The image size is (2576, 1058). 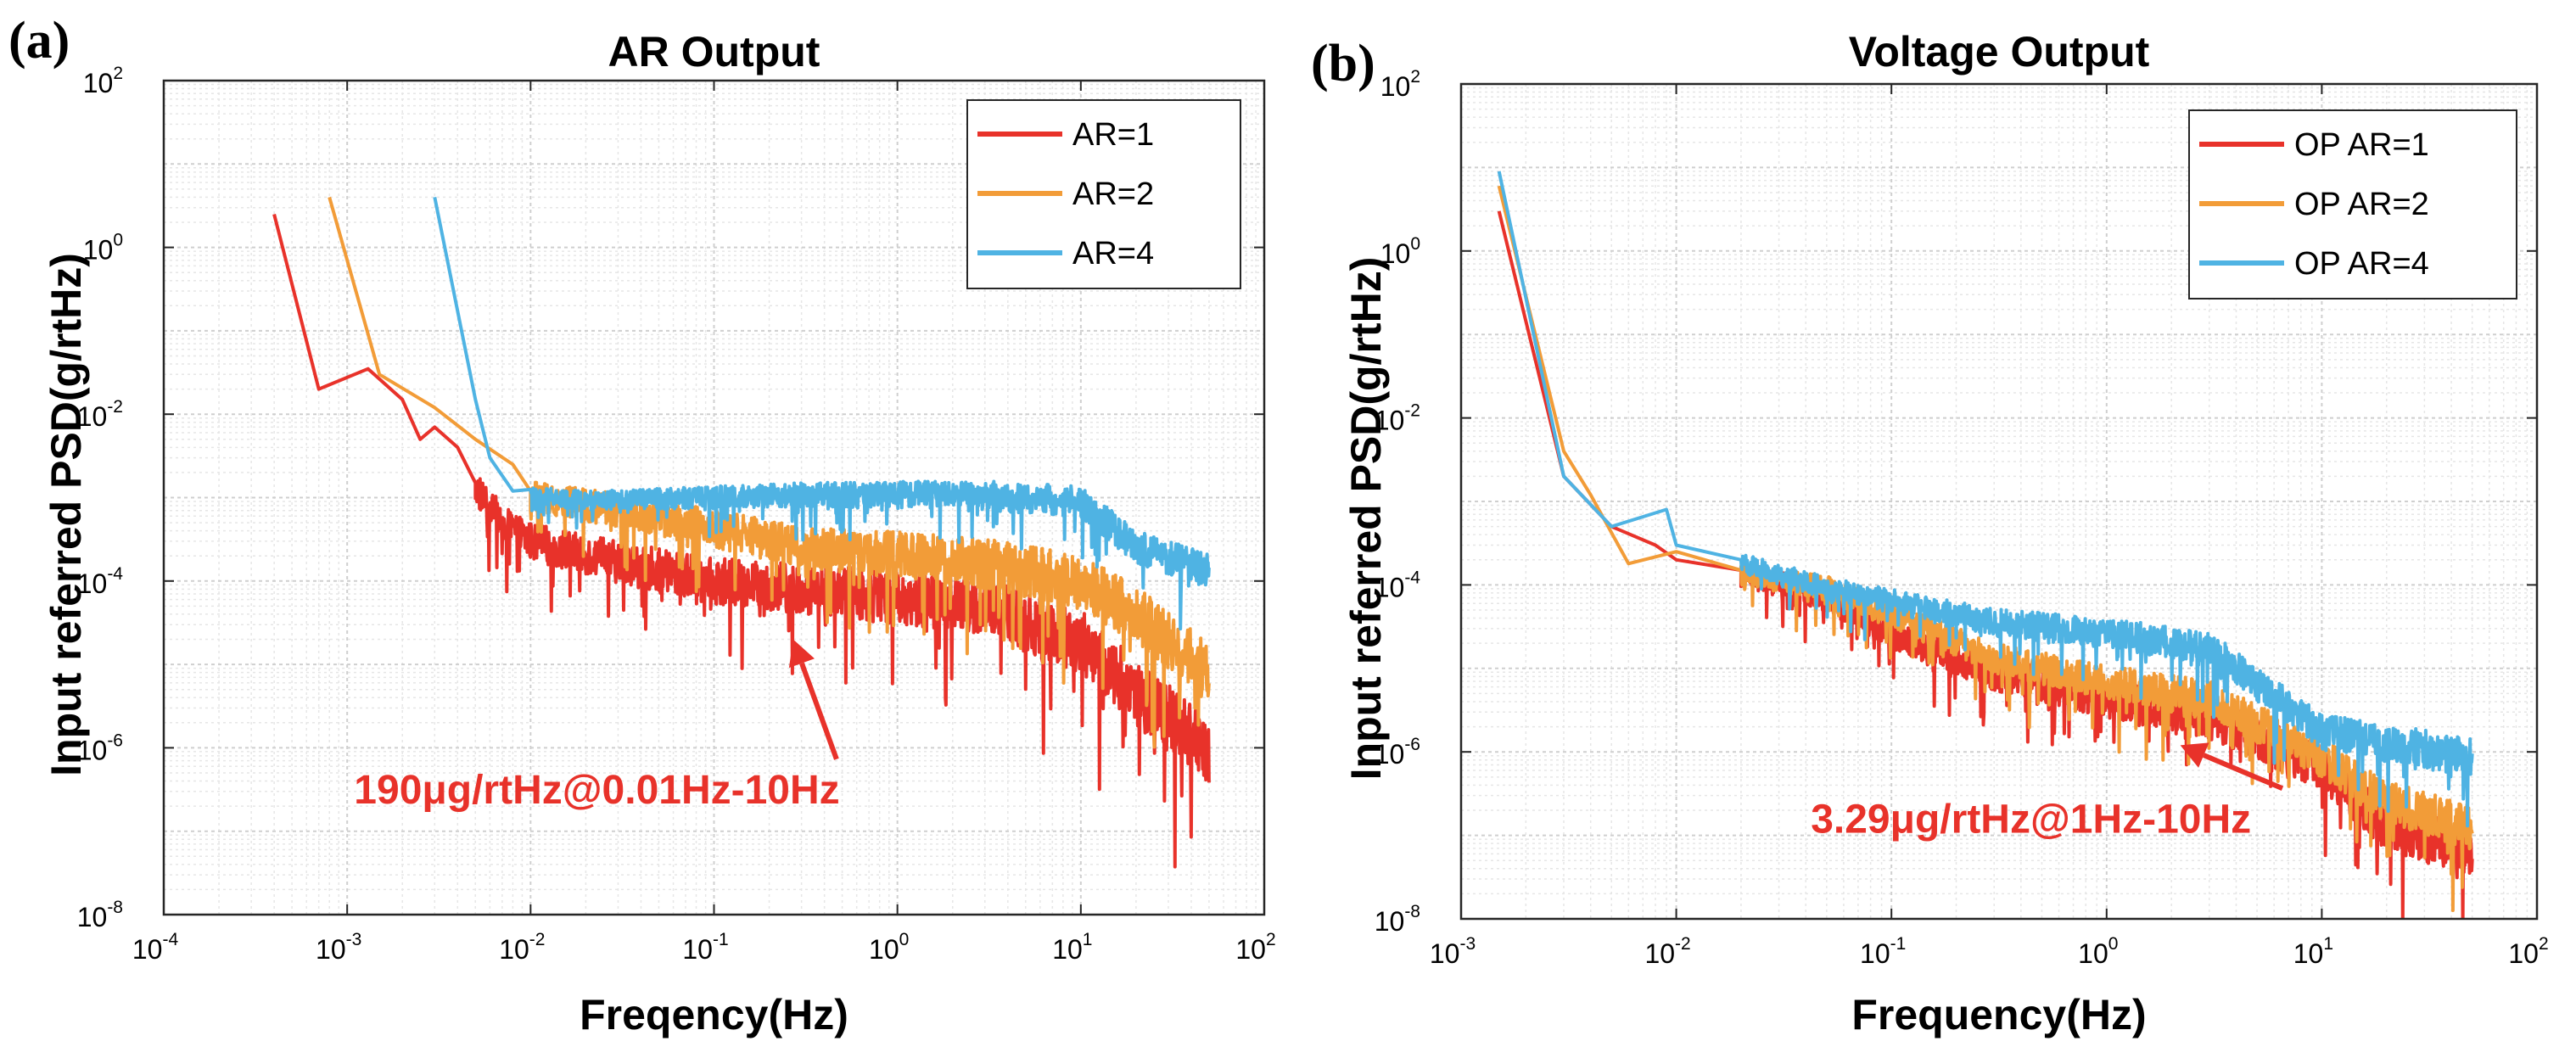 I want to click on annotation-text: 190μg/rtHz@0.01Hz-10Hz, so click(x=596, y=790).